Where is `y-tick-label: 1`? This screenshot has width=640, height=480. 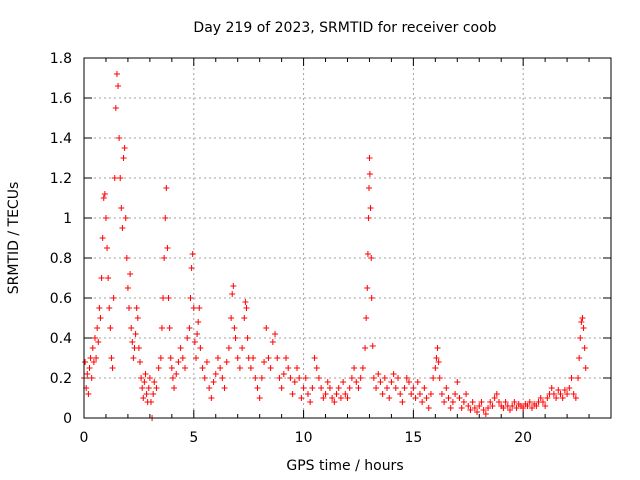
y-tick-label: 1 is located at coordinates (67, 219).